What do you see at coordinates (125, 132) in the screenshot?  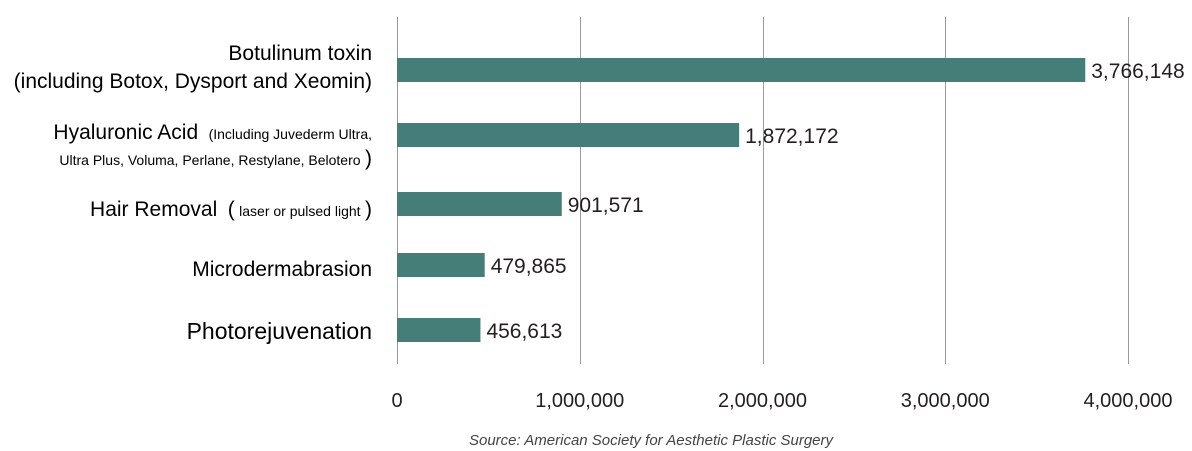 I see `category-label-hyaluronic-main: Hyaluronic Acid` at bounding box center [125, 132].